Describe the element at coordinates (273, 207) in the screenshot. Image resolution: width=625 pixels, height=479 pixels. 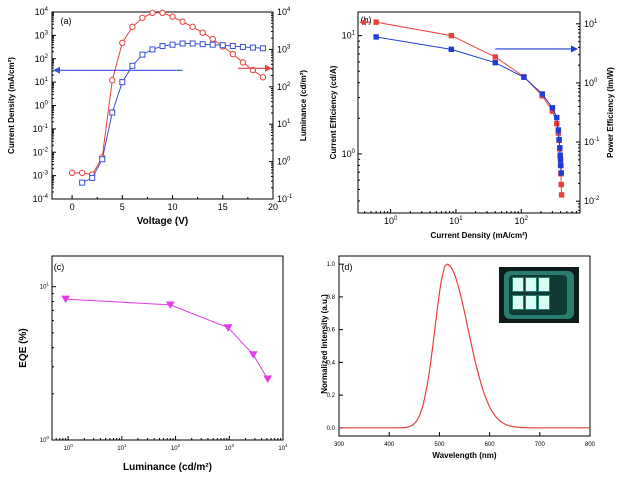
I see `x-tick-label: 20` at that location.